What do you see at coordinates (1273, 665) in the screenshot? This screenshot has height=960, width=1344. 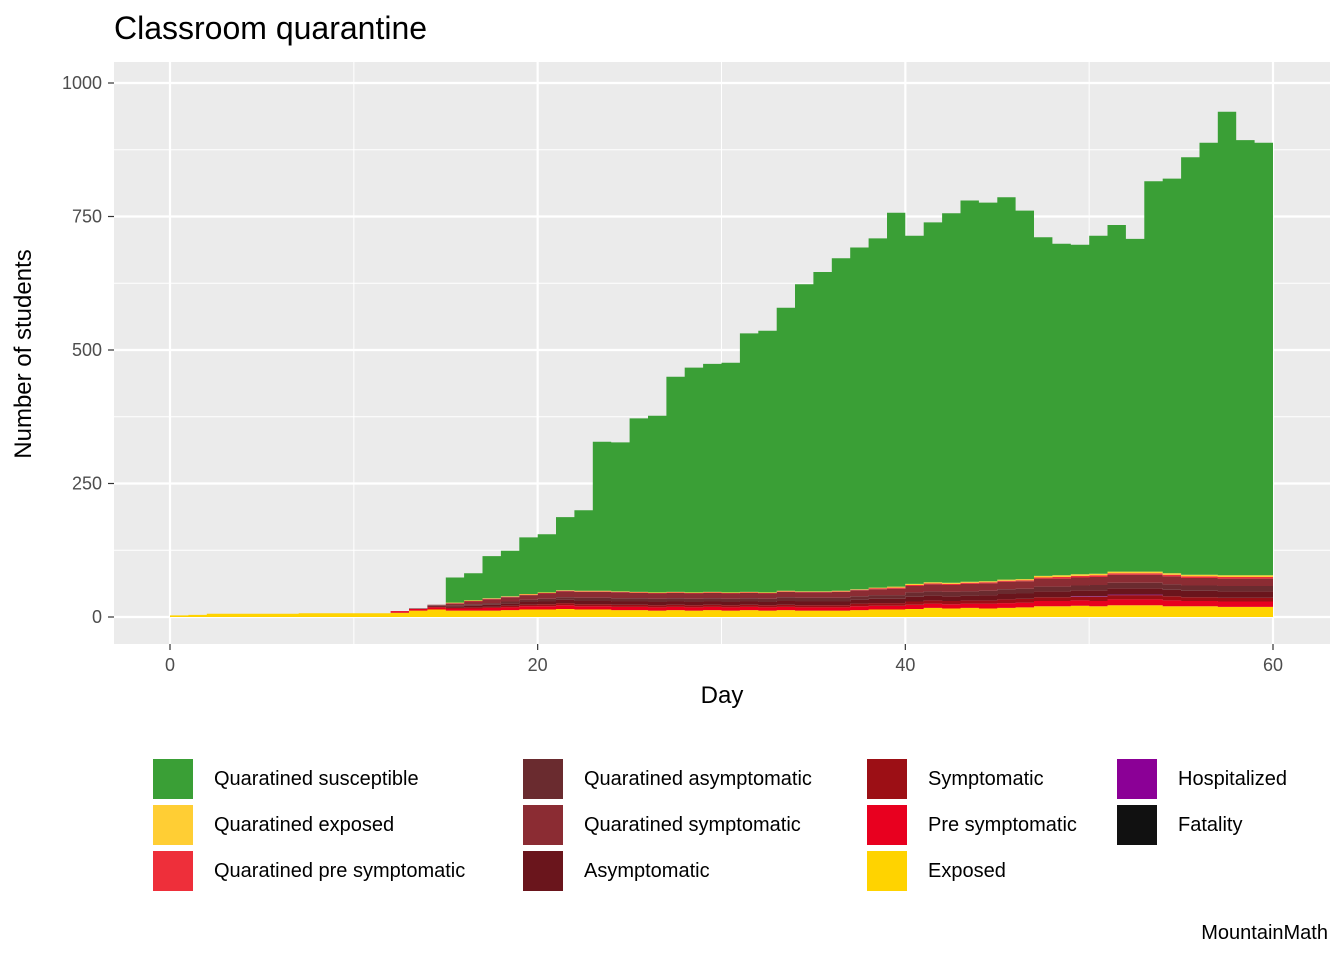 I see `x-tick-label: 60` at bounding box center [1273, 665].